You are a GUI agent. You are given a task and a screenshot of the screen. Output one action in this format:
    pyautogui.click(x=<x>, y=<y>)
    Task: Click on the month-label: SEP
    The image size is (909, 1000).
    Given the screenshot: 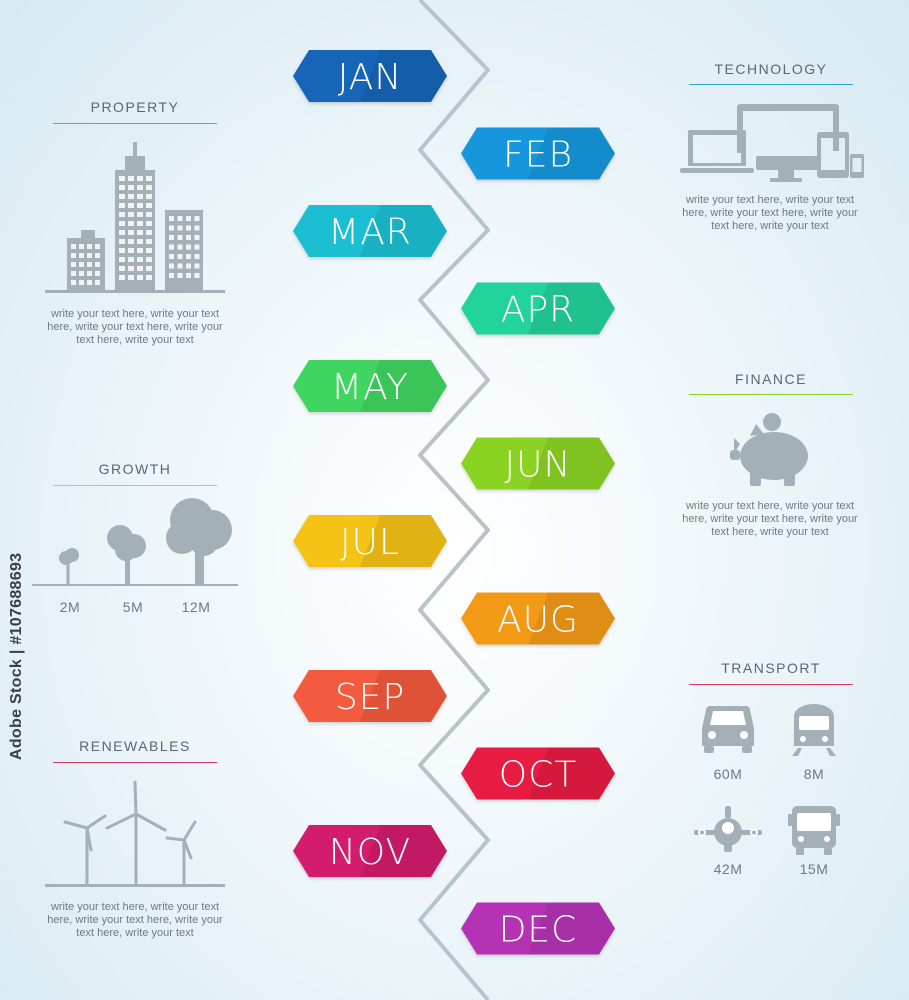 What is the action you would take?
    pyautogui.click(x=370, y=697)
    